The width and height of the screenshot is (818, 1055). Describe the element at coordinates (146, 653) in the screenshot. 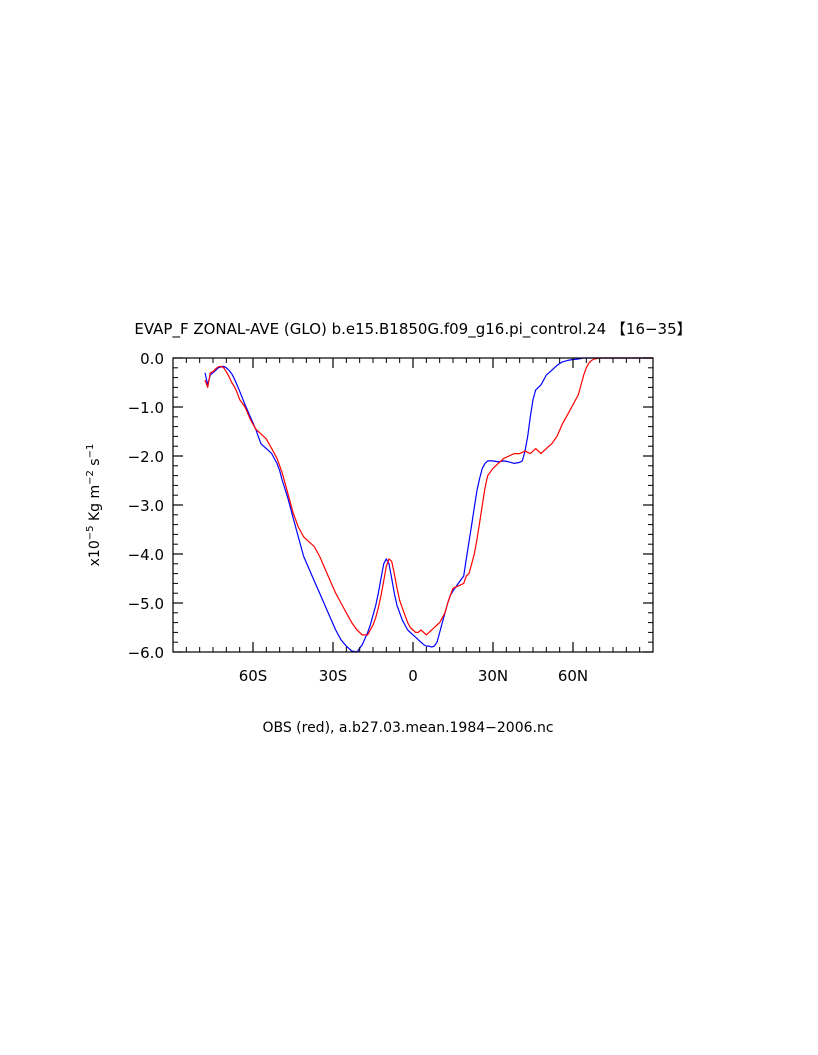

I see `y-tick-label: −6.0` at that location.